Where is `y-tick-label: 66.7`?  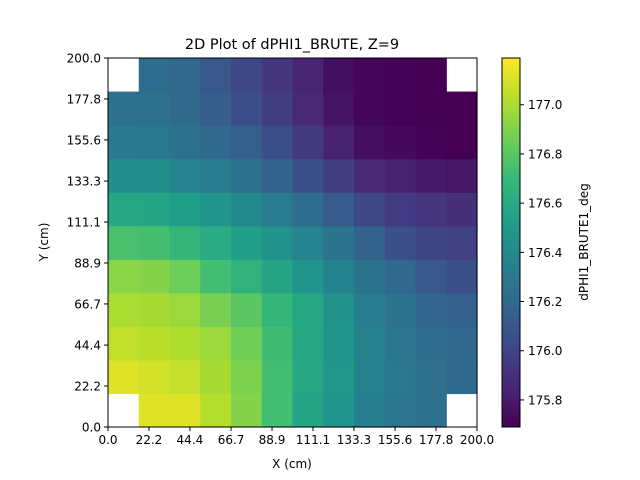
y-tick-label: 66.7 is located at coordinates (87, 304).